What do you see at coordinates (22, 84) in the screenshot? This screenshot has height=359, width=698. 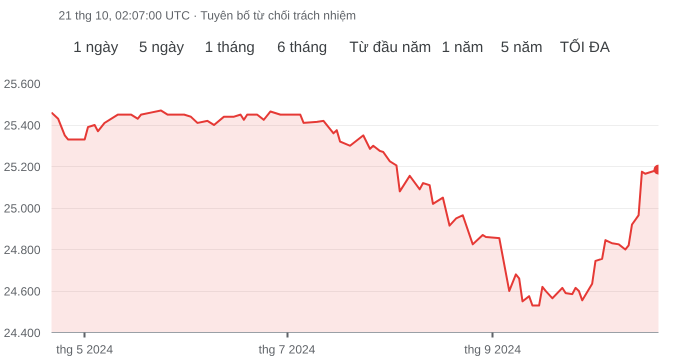 I see `y-tick-label: 25.600` at bounding box center [22, 84].